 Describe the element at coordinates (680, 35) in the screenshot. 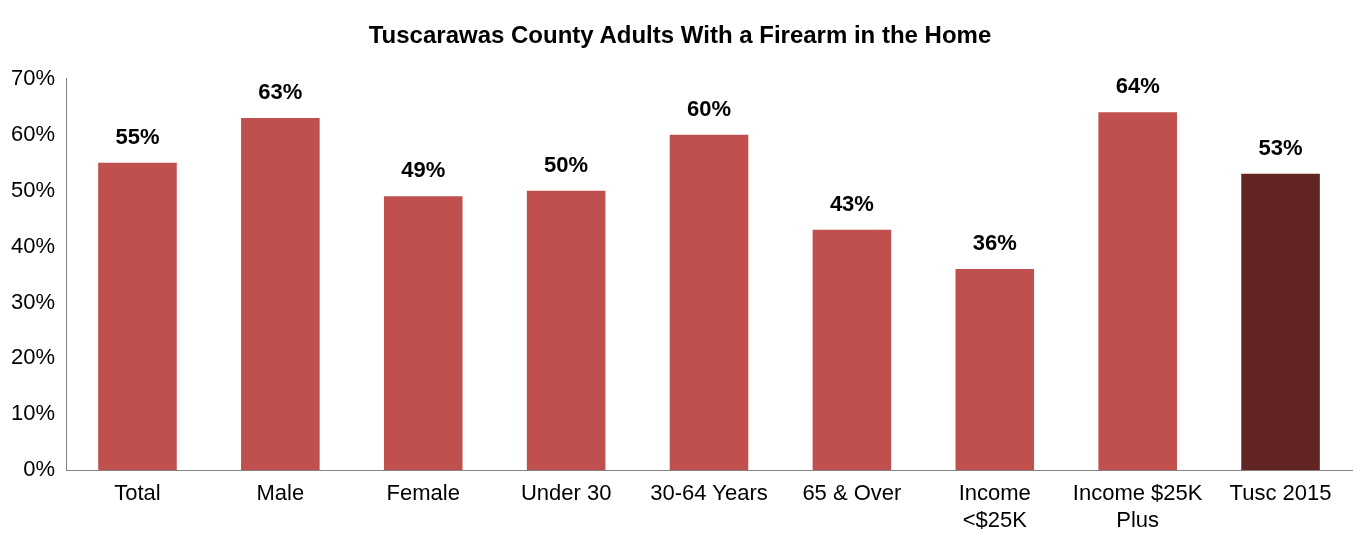

I see `chart-title: Tuscarawas County Adults With a Firearm in the Home` at that location.